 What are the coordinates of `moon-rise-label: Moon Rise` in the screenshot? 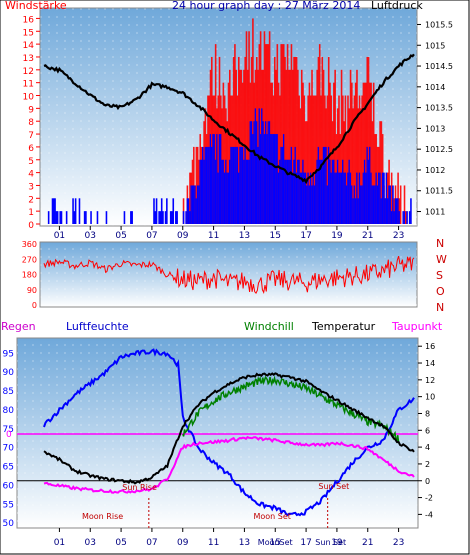 It's located at (102, 516).